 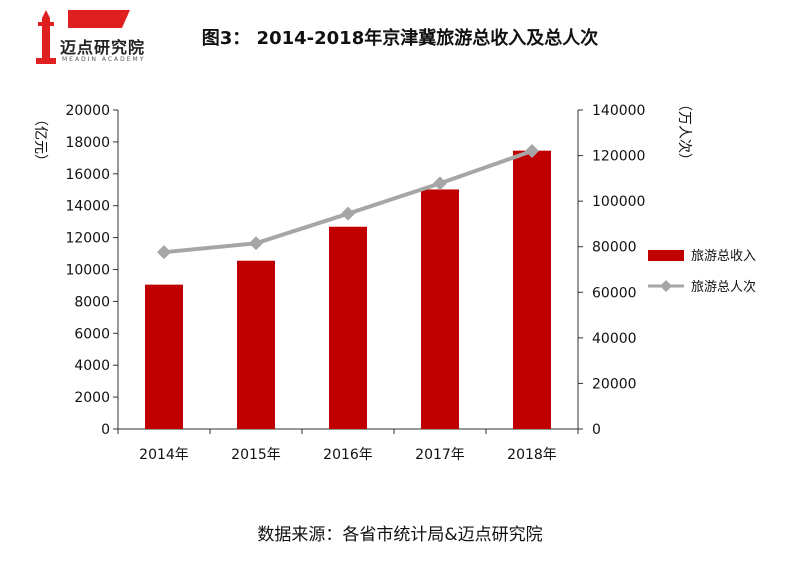 What do you see at coordinates (618, 202) in the screenshot?
I see `y-tick-label-right: 100000` at bounding box center [618, 202].